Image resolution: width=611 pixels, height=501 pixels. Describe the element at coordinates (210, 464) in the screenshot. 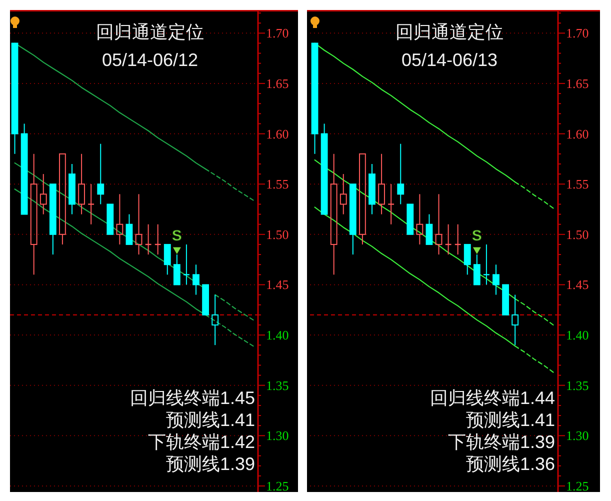

I see `annotation: 预测线1.39` at that location.